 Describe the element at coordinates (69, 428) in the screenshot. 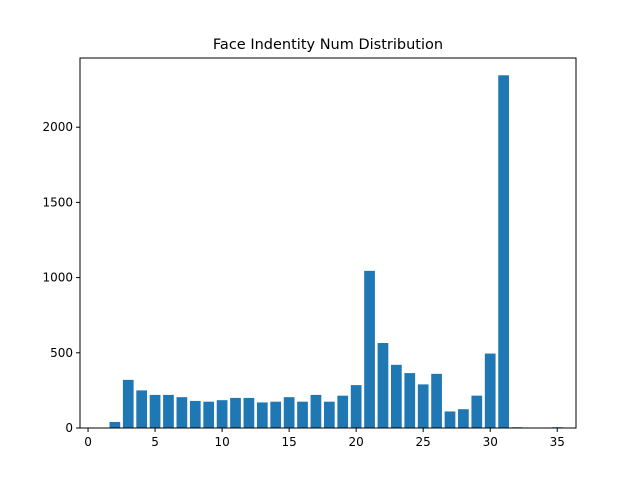

I see `y-tick-label: 0` at that location.